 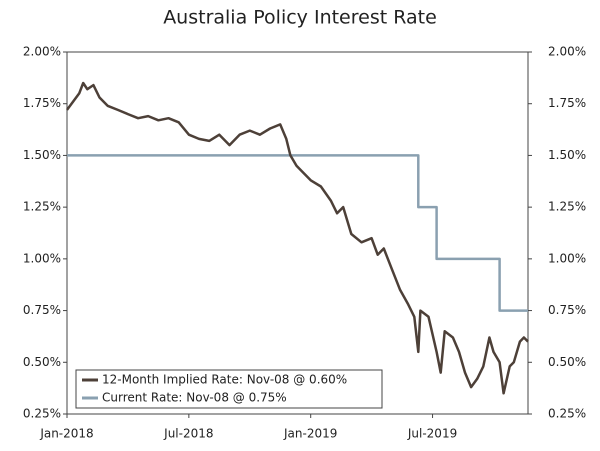 I want to click on y-tick-label: 1.25%, so click(x=42, y=207).